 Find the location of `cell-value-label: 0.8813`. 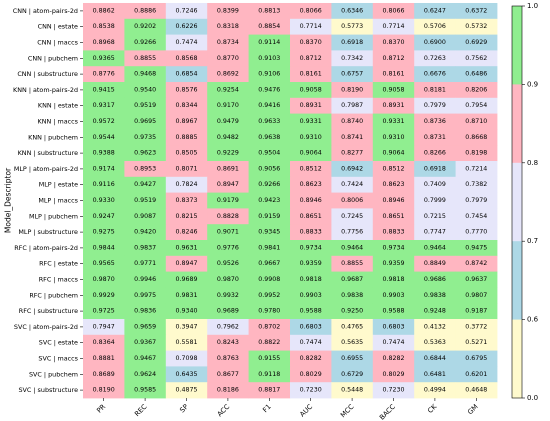

cell-value-label: 0.8813 is located at coordinates (269, 10).